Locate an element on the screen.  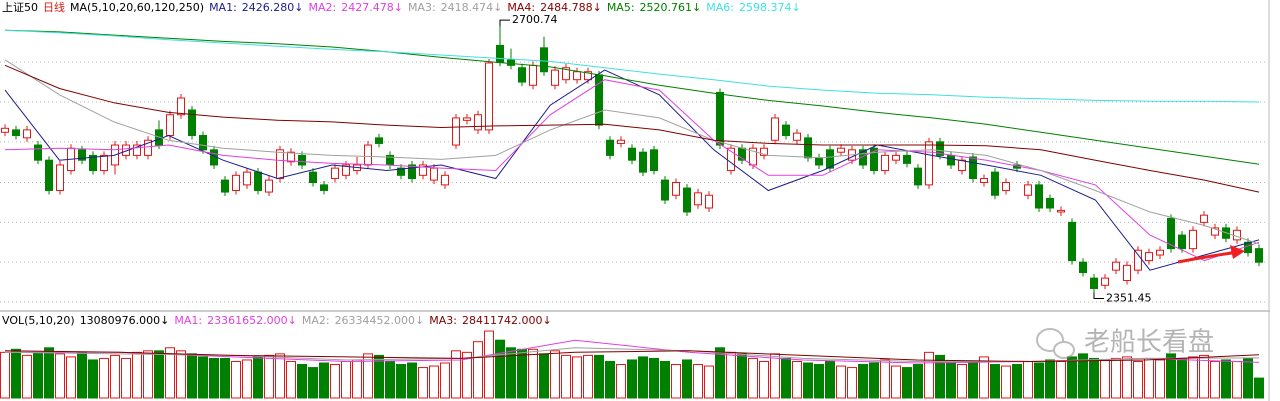
header-text: 28411742.000↓ is located at coordinates (507, 320).